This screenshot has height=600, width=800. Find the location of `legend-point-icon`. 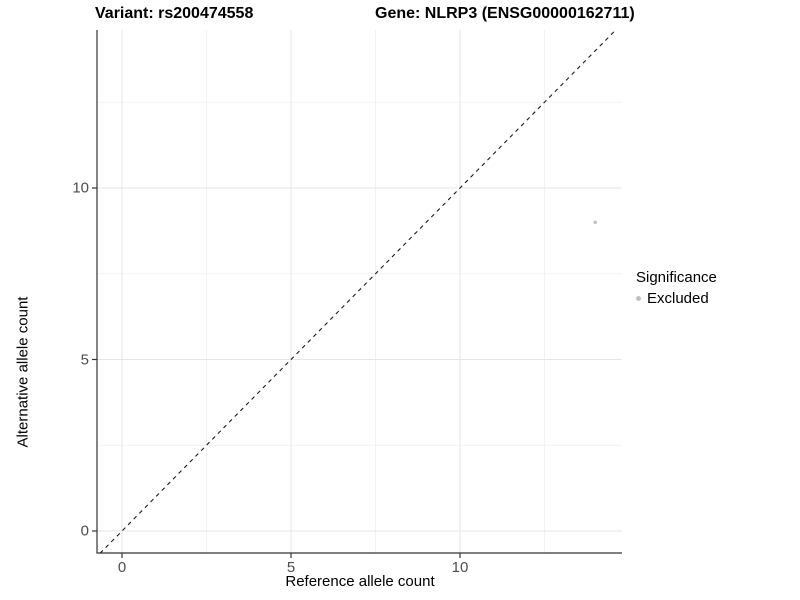

legend-point-icon is located at coordinates (638, 298).